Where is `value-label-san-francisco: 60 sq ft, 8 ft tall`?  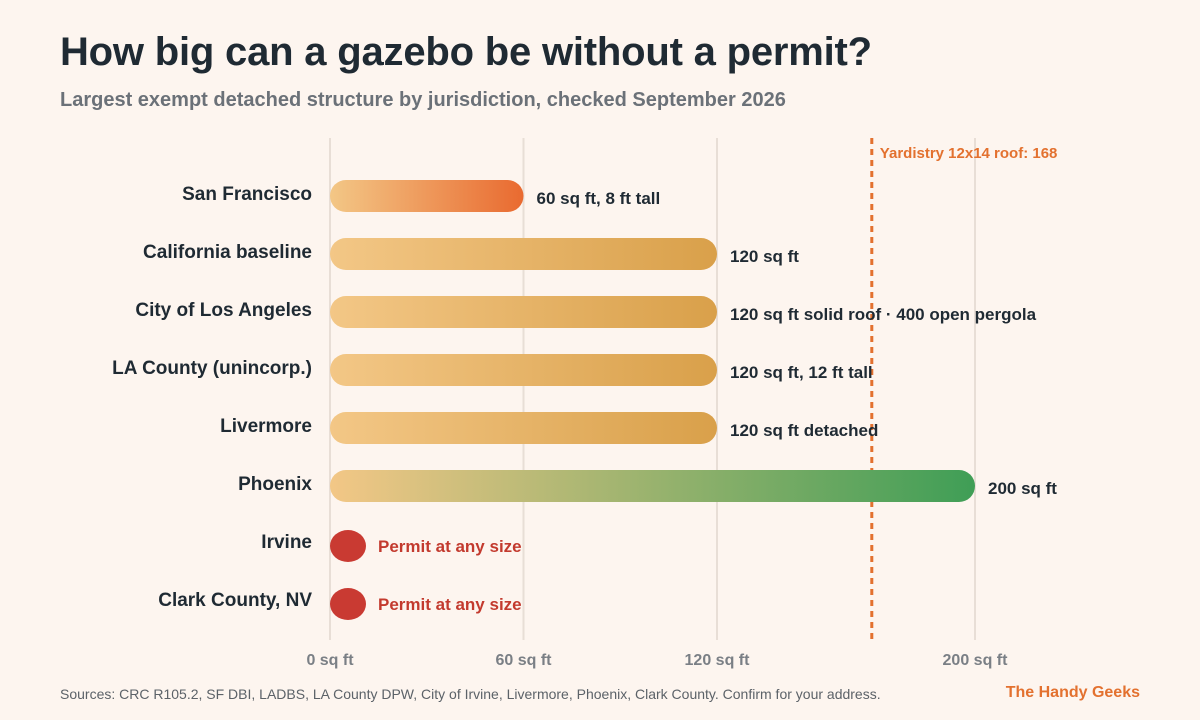
value-label-san-francisco: 60 sq ft, 8 ft tall is located at coordinates (599, 198).